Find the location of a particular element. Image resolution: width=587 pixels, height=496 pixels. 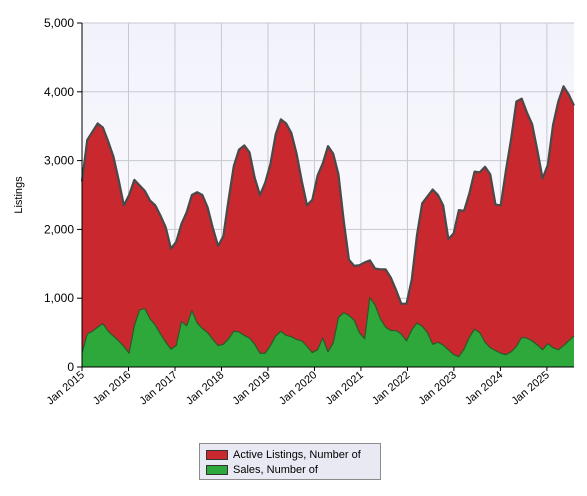

x-tick-label: Jan 2015 is located at coordinates (66, 388).